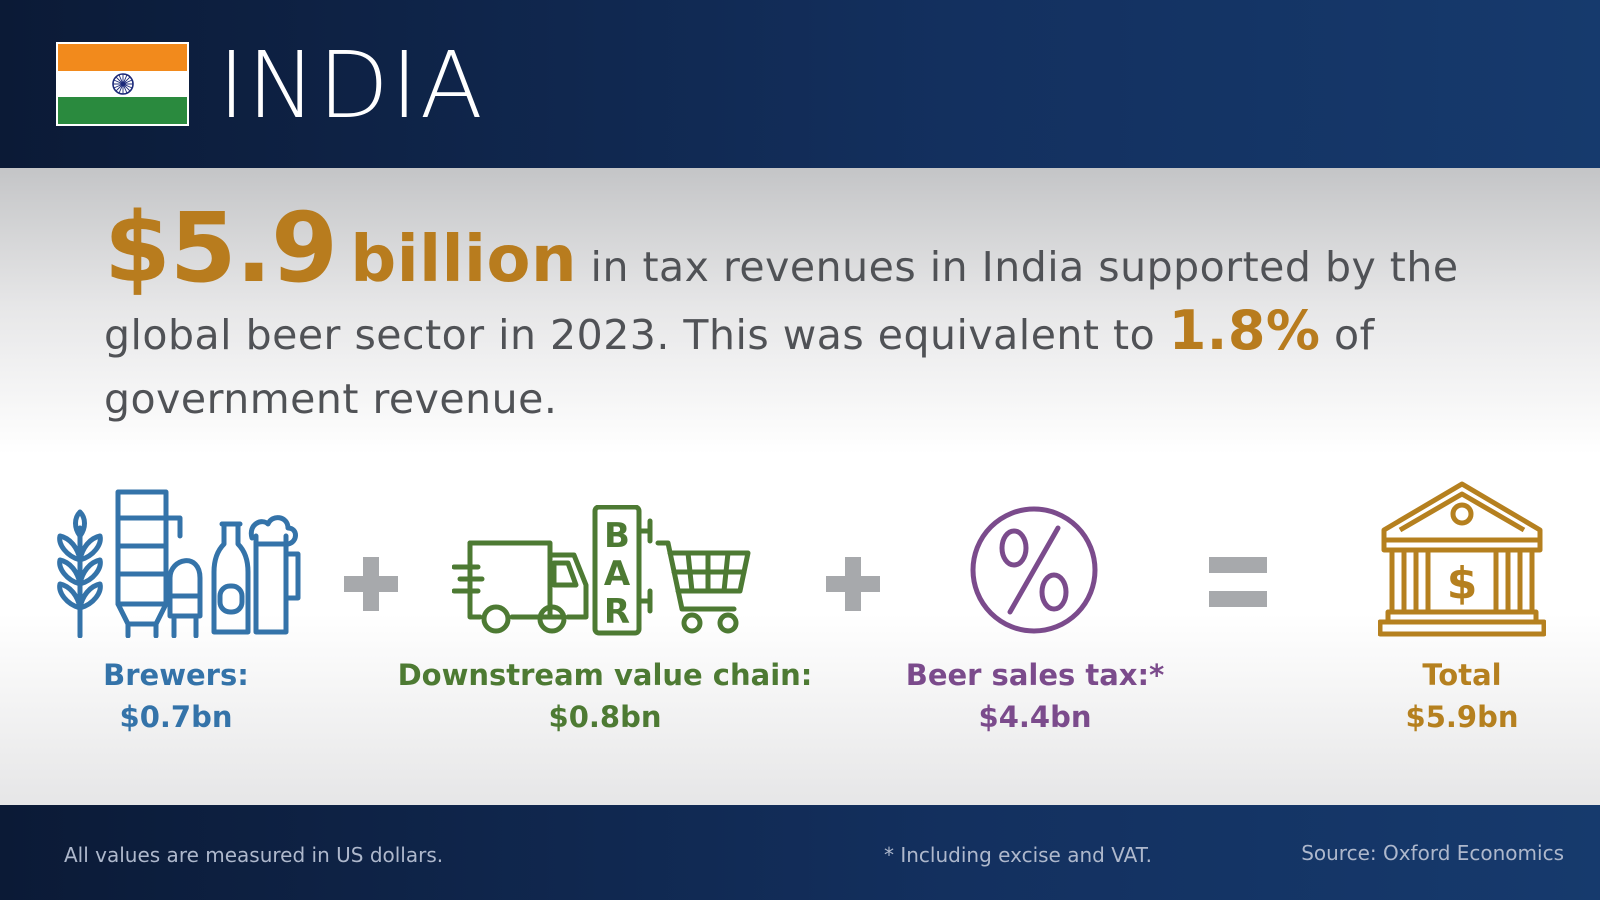 The width and height of the screenshot is (1600, 900). What do you see at coordinates (739, 367) in the screenshot?
I see `headline-text-2: of government revenue.` at bounding box center [739, 367].